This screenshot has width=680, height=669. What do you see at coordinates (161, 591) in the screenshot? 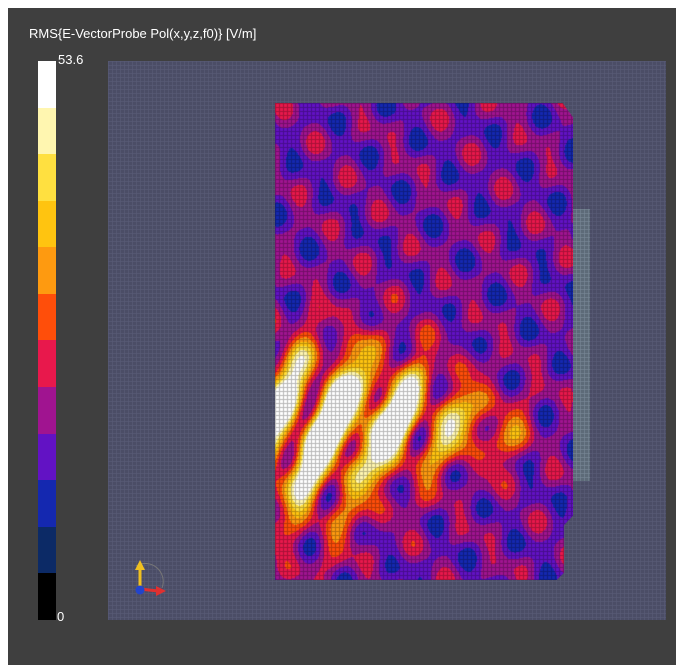
I see `axis-x-head` at bounding box center [161, 591].